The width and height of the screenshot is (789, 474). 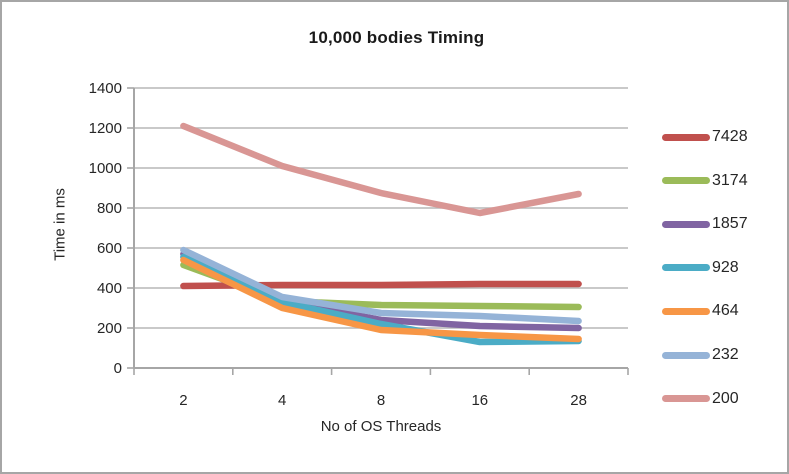 I want to click on y-tick-label: 600, so click(x=109, y=248).